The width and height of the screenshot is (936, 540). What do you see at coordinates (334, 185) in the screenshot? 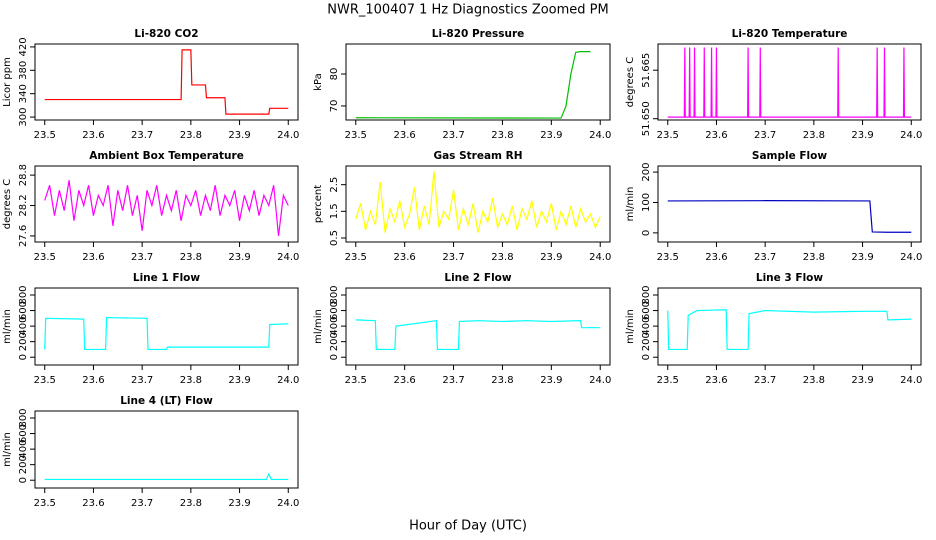
I see `y-tick-label: 2.5` at bounding box center [334, 185].